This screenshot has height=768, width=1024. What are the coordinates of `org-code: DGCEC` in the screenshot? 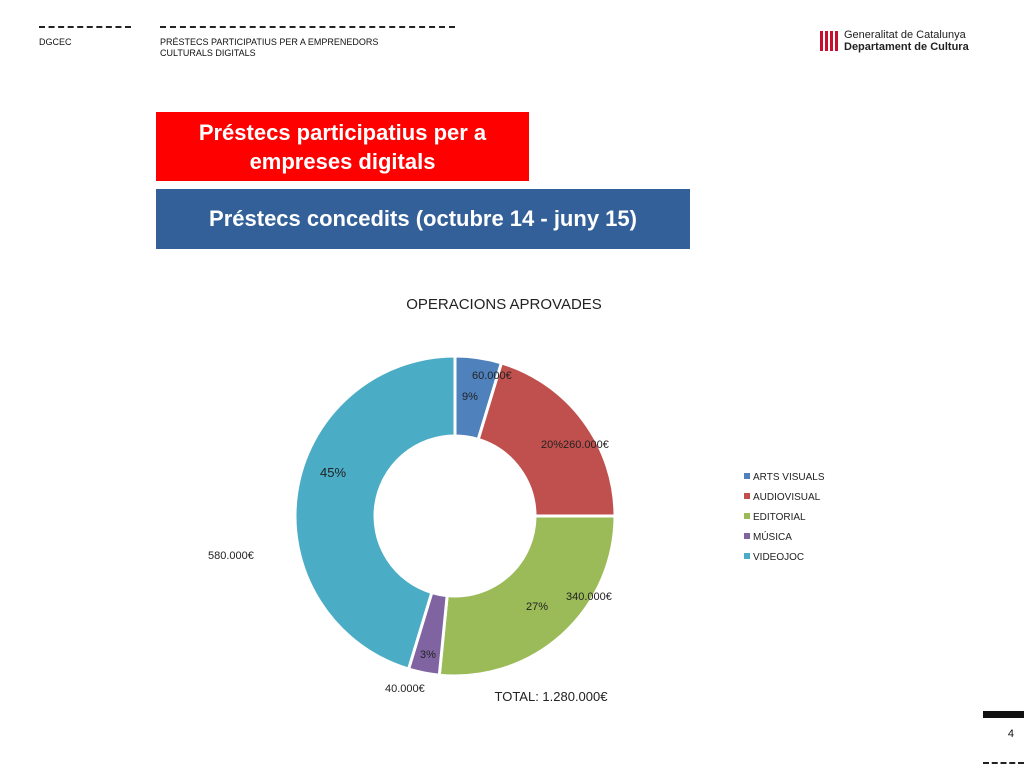 It's located at (55, 42).